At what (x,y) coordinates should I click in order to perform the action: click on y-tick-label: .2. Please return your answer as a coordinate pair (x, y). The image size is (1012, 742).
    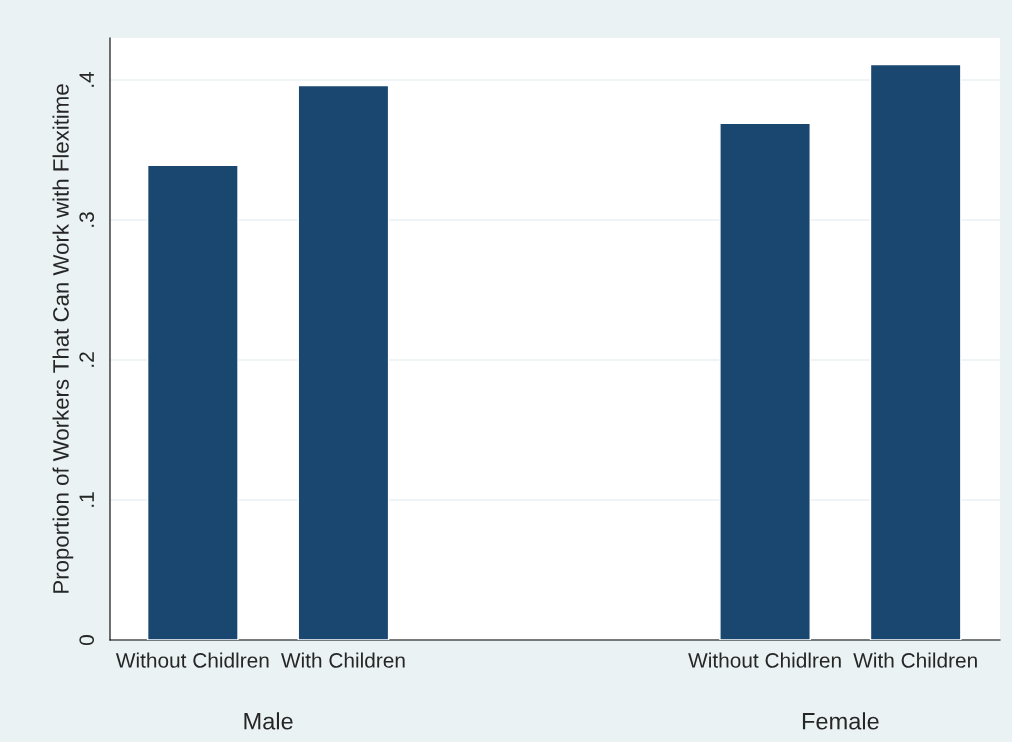
    Looking at the image, I should click on (86, 359).